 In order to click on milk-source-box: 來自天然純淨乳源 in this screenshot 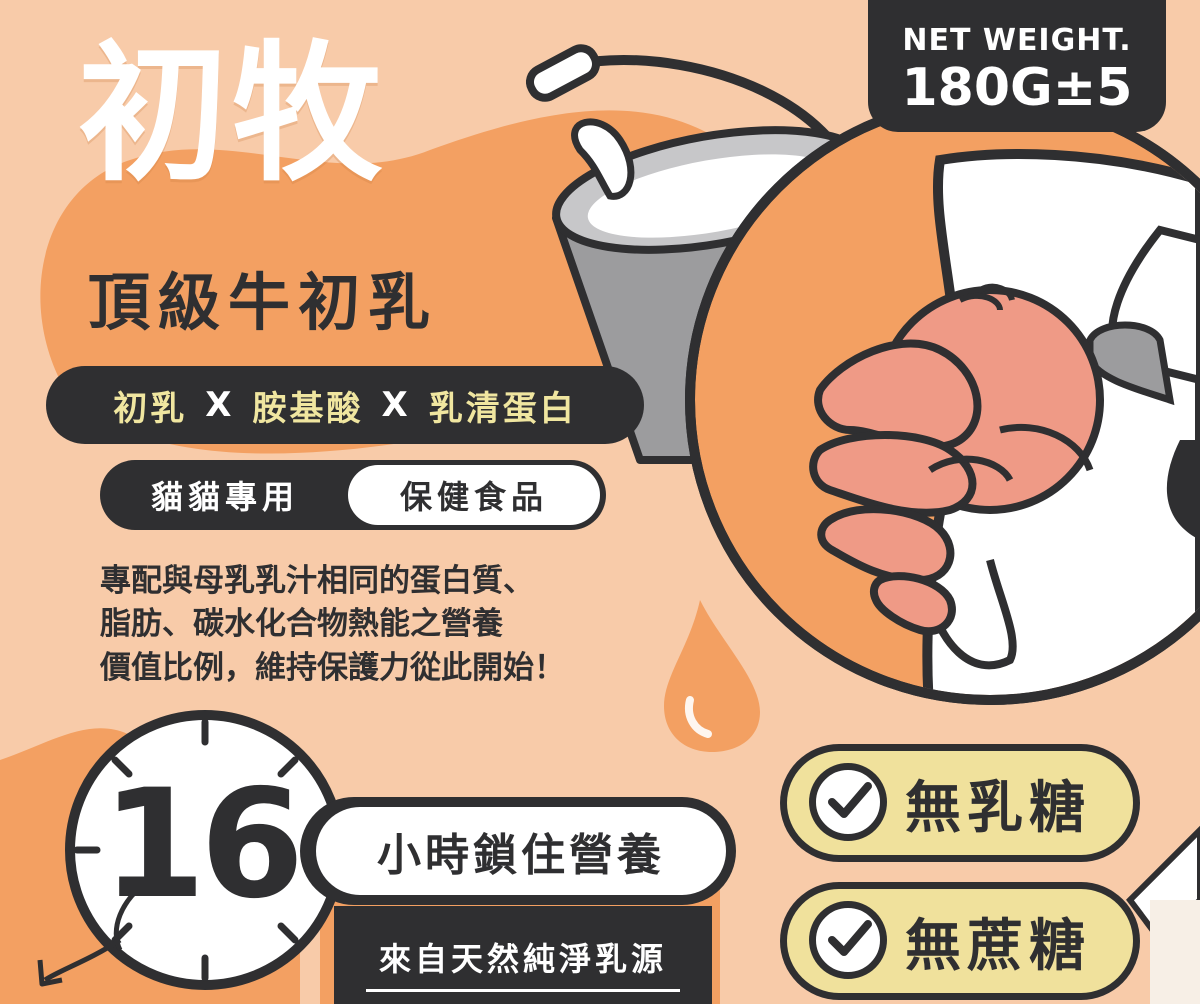, I will do `click(523, 955)`.